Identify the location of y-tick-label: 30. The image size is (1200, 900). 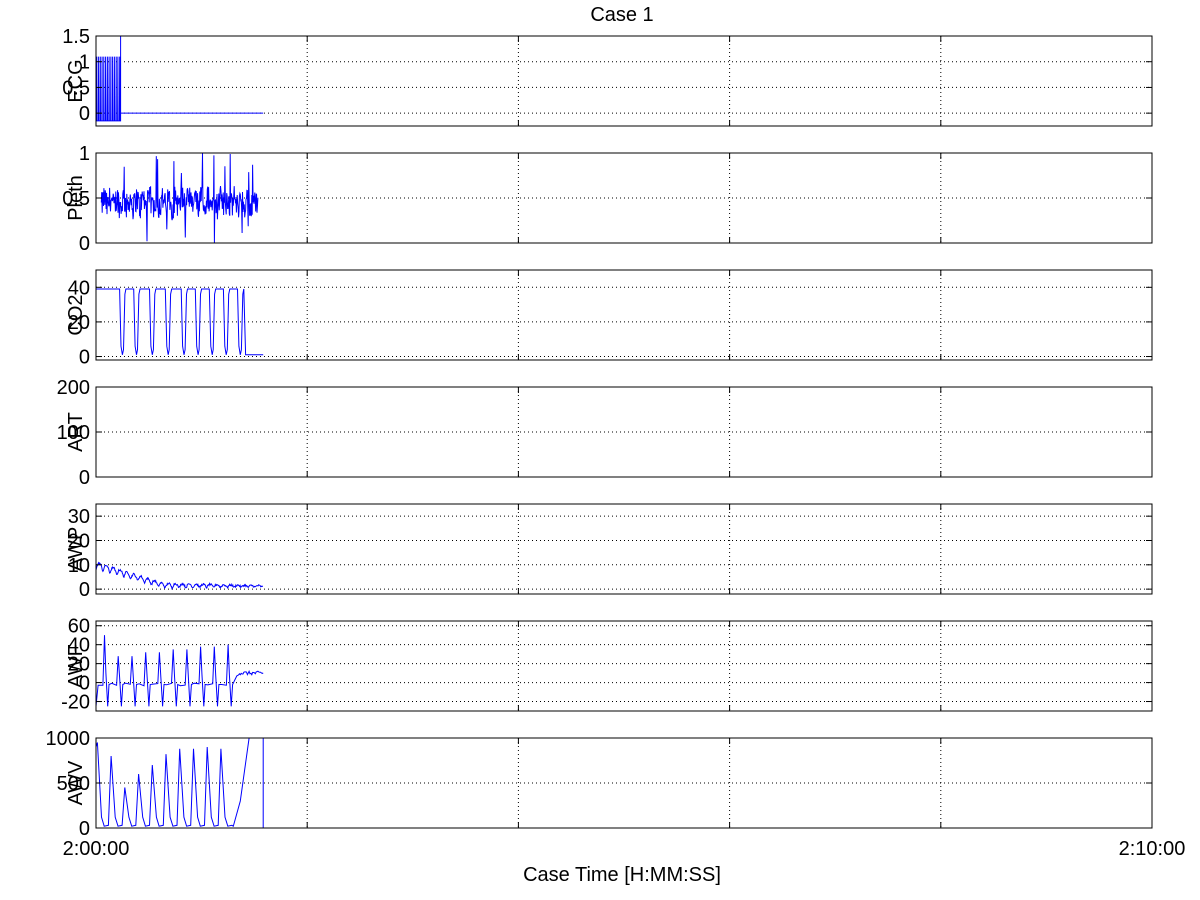
(79, 517).